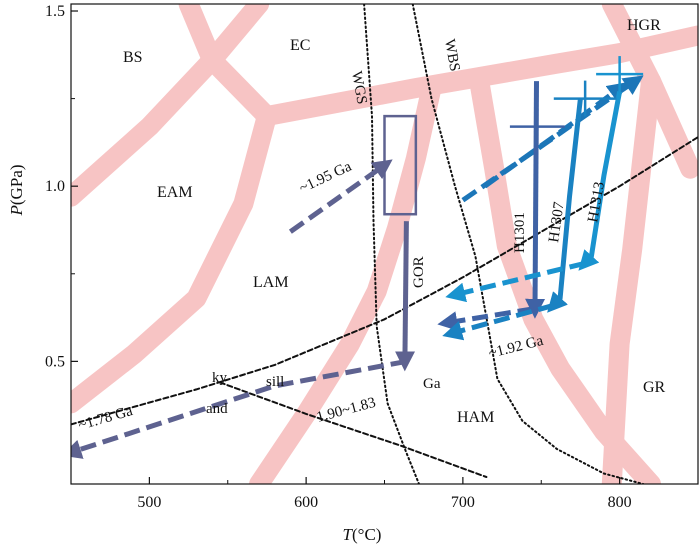 The image size is (700, 550). Describe the element at coordinates (400, 165) in the screenshot. I see `pressure-temperature-box` at that location.